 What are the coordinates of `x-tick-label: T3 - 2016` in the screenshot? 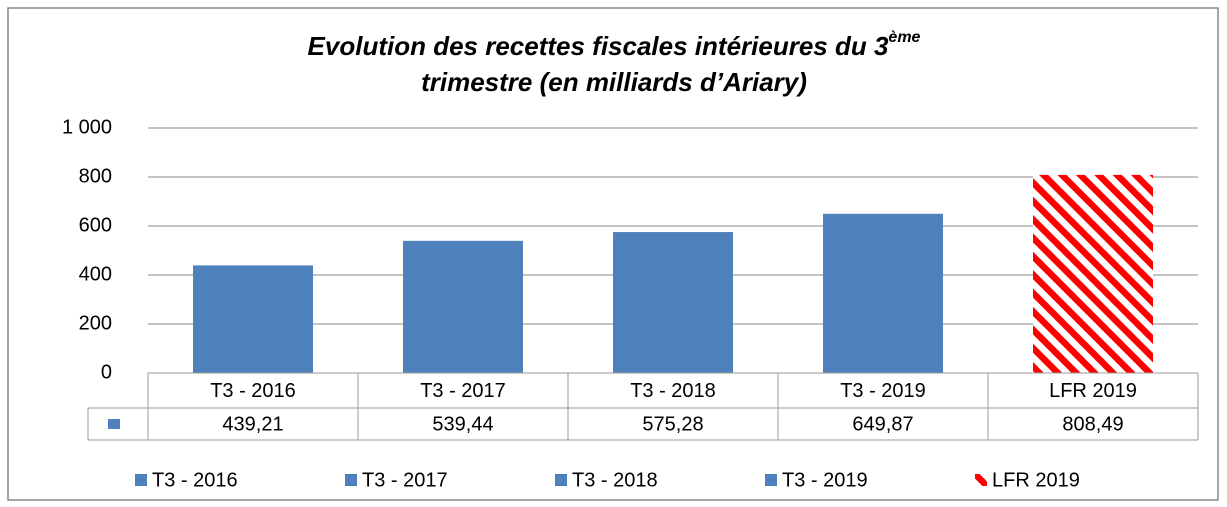 It's located at (253, 391).